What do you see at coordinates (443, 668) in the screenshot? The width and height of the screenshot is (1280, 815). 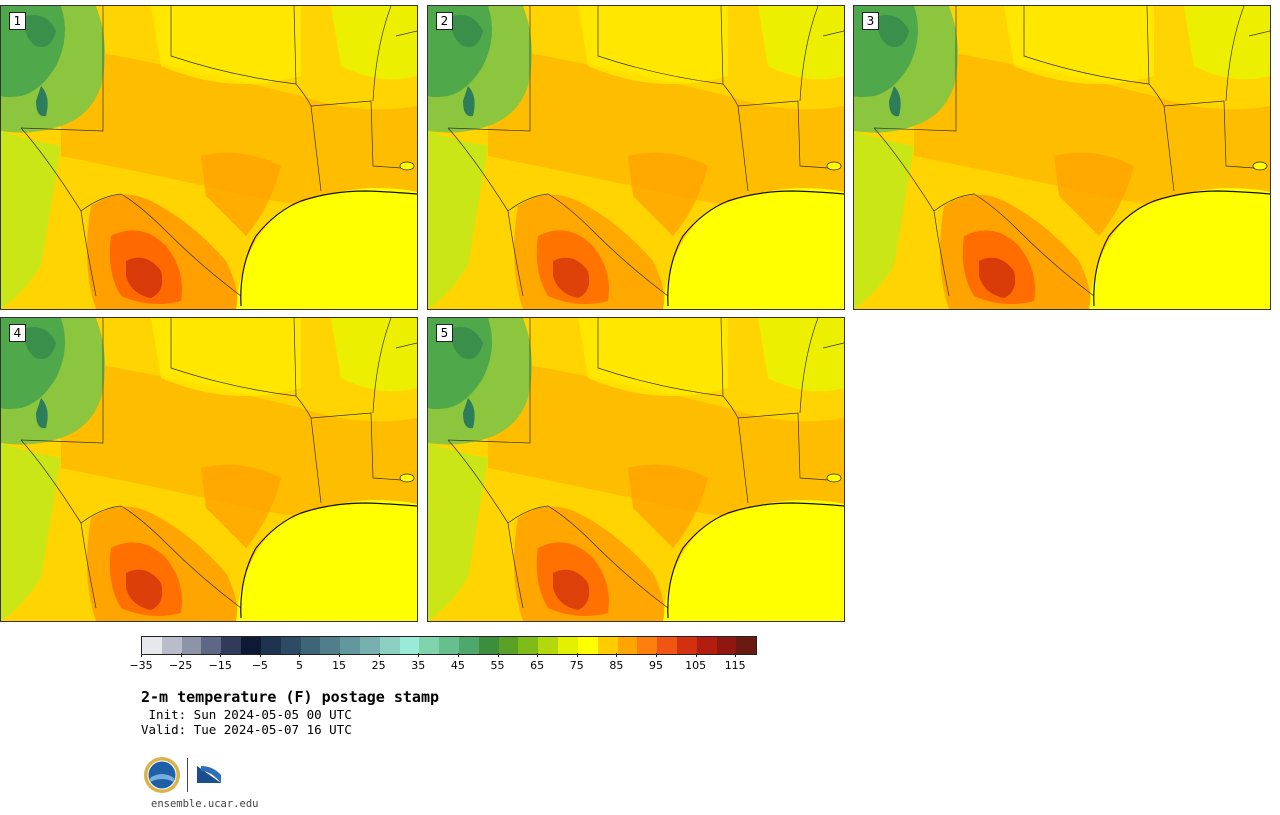 I see `colorbar-ticks: −35 −25 −15 −5 5 15 25 35 45 55 65 75 85 95 105 115` at bounding box center [443, 668].